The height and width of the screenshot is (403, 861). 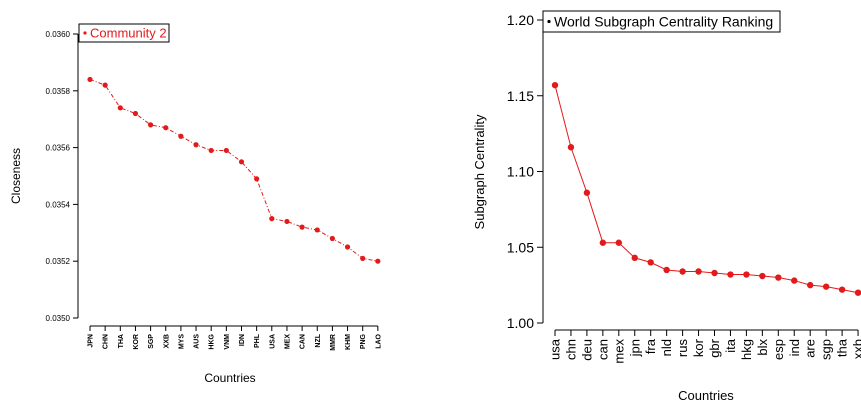 I want to click on x-tick-label: nld, so click(x=666, y=347).